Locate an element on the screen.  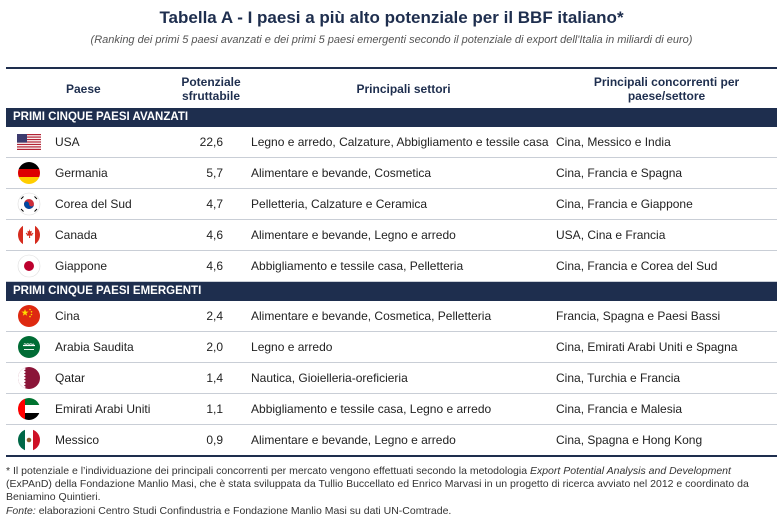
canada-flag-icon is located at coordinates (28, 235).